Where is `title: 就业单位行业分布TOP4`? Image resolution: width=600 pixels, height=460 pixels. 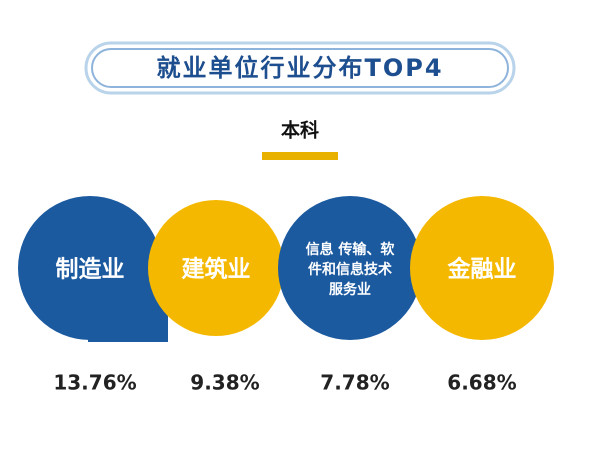
title: 就业单位行业分布TOP4 is located at coordinates (299, 68).